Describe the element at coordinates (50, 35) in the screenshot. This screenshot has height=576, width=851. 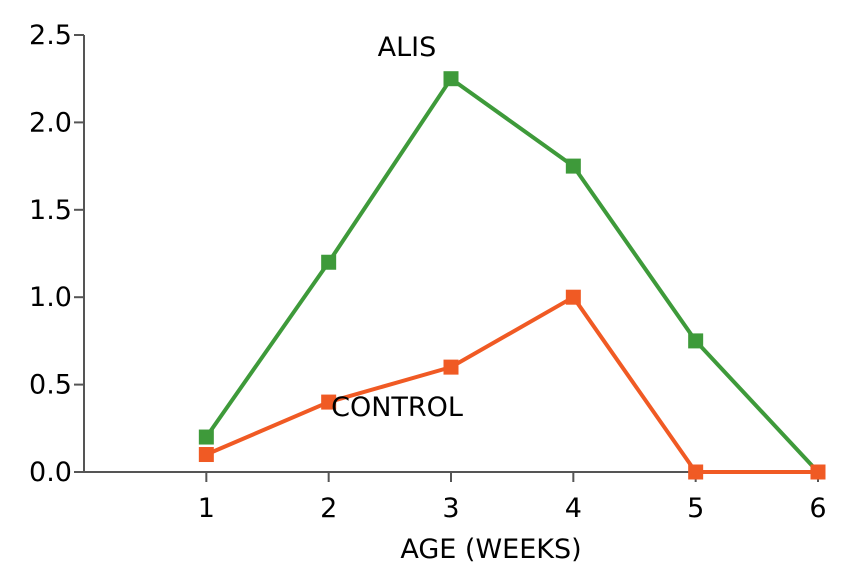
I see `y-tick-label: 2.5` at that location.